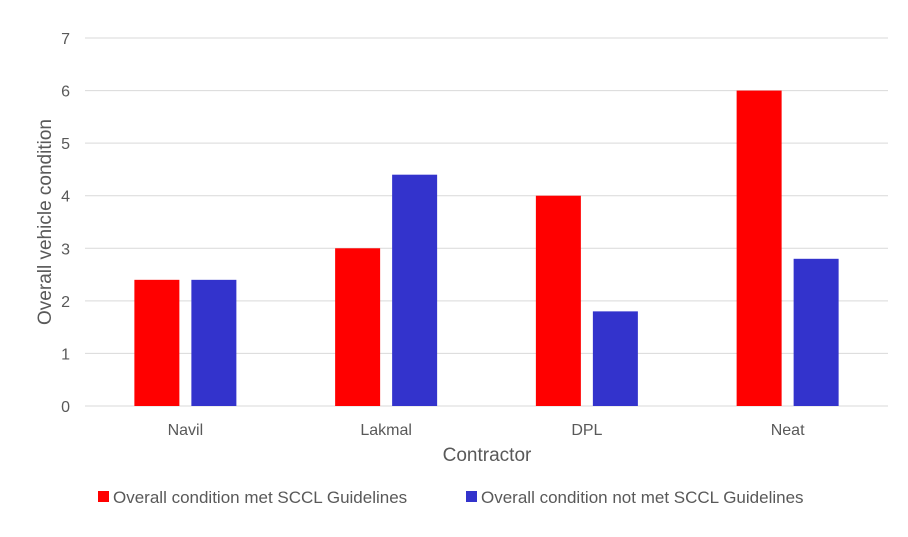  Describe the element at coordinates (386, 430) in the screenshot. I see `x-tick-label: Lakmal` at that location.